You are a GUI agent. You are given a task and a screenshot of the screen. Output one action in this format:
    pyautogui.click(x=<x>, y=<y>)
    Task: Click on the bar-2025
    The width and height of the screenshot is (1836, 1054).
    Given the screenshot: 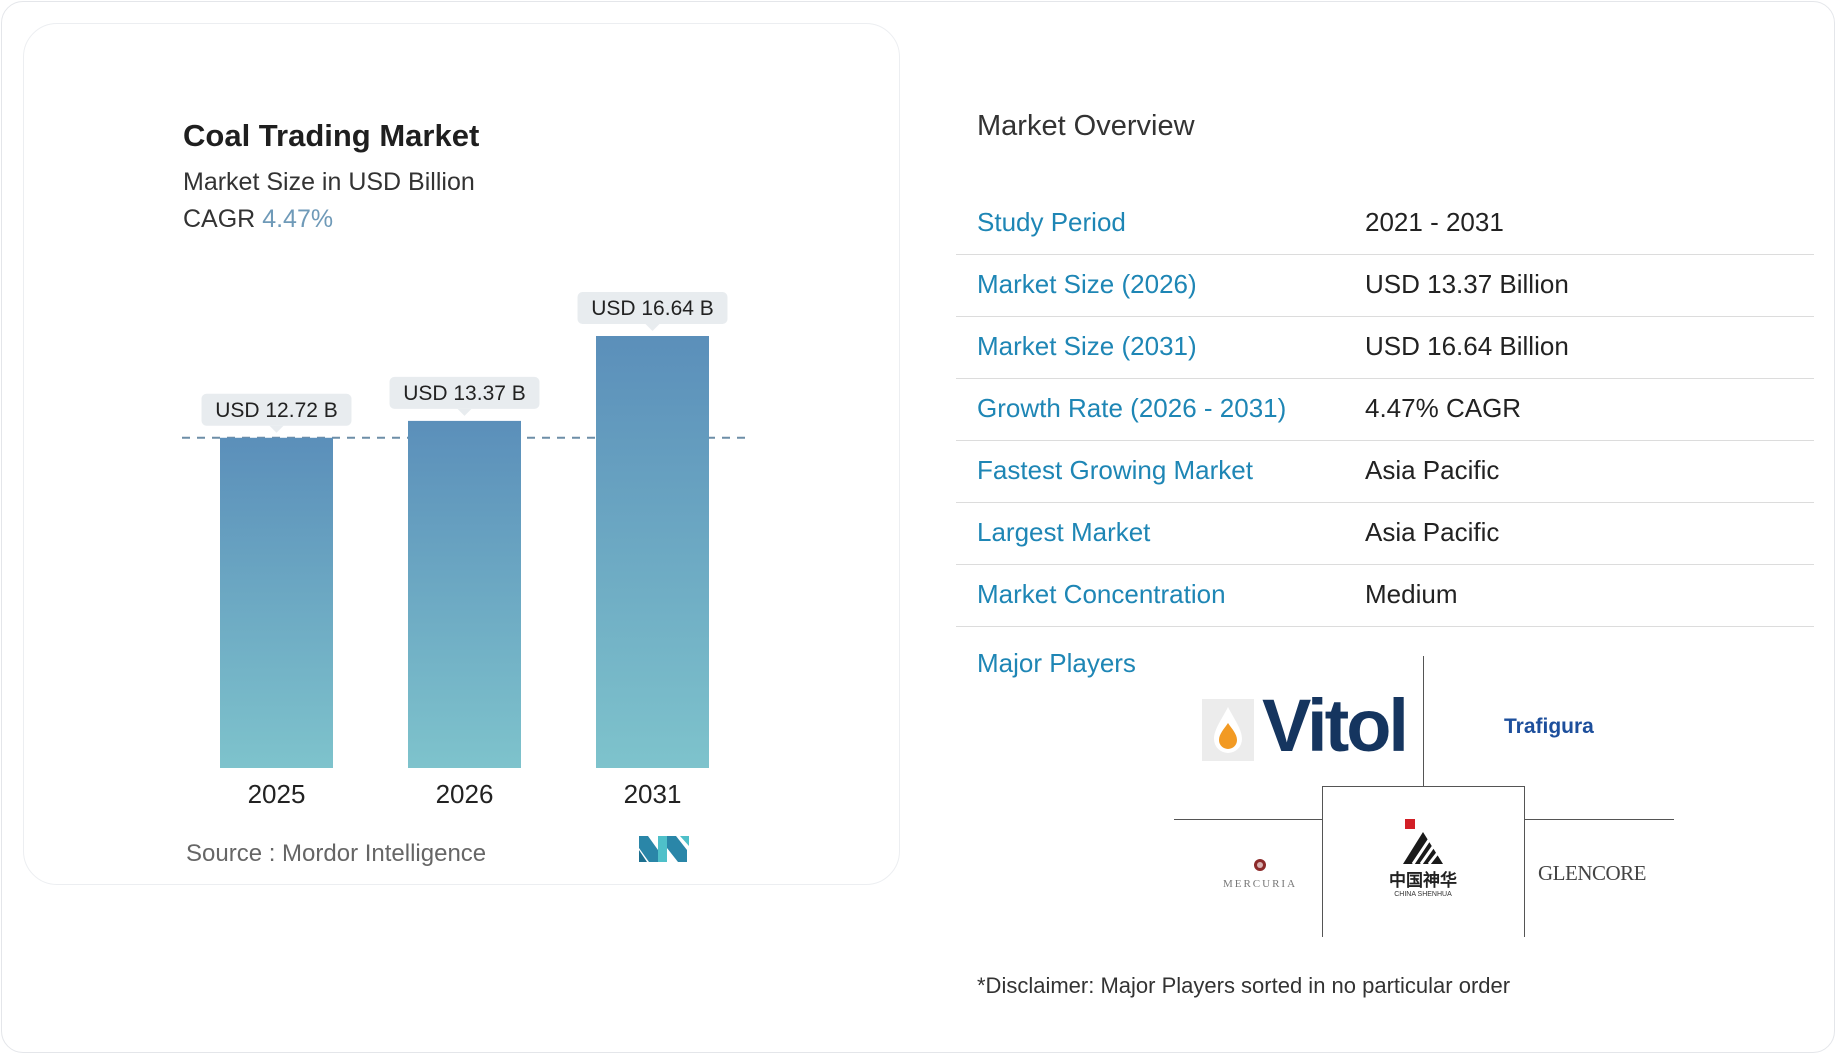 What is the action you would take?
    pyautogui.click(x=276, y=602)
    